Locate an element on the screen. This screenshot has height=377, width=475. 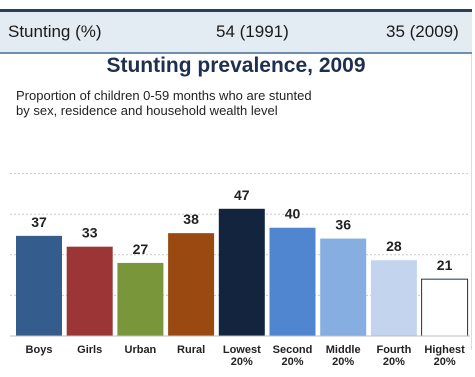
stunting-summary-band: Stunting (%) 54 (1991) 35 (2009) is located at coordinates (236, 32).